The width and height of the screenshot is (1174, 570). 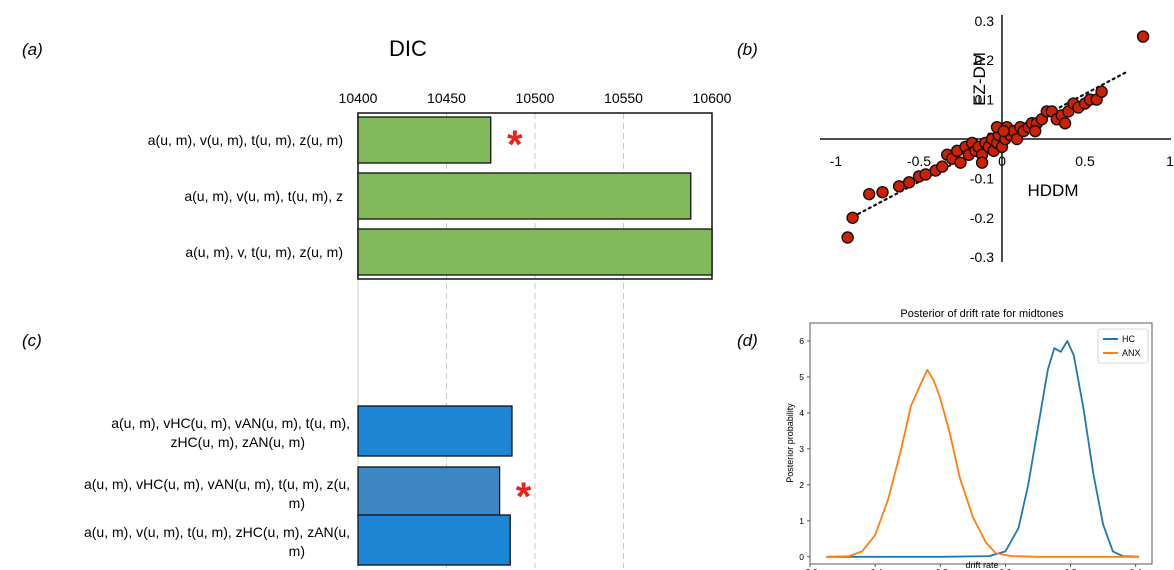 I want to click on scatter-xtick-label: -0.5, so click(x=919, y=161).